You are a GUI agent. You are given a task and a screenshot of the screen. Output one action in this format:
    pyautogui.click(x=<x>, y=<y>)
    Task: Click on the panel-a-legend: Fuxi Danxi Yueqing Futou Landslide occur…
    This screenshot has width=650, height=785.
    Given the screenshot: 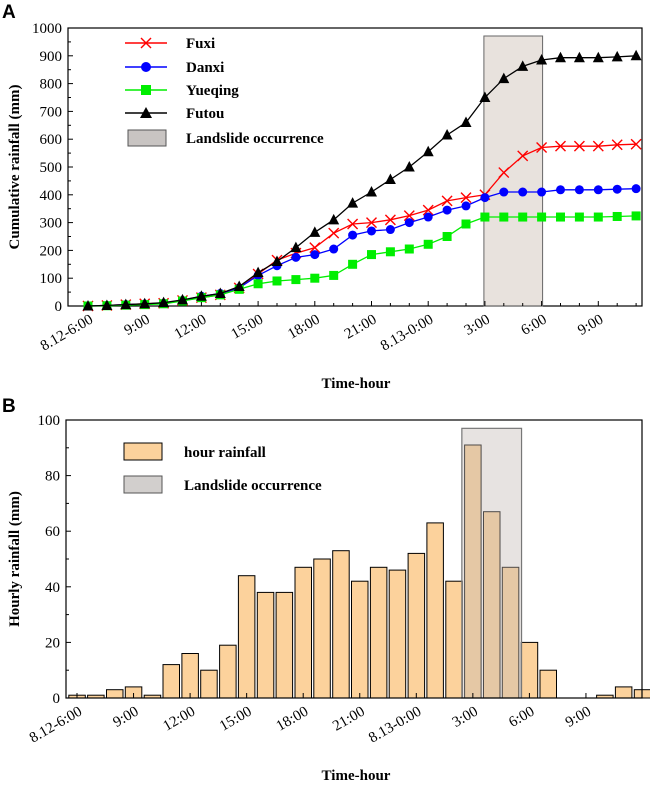 What is the action you would take?
    pyautogui.click(x=224, y=91)
    